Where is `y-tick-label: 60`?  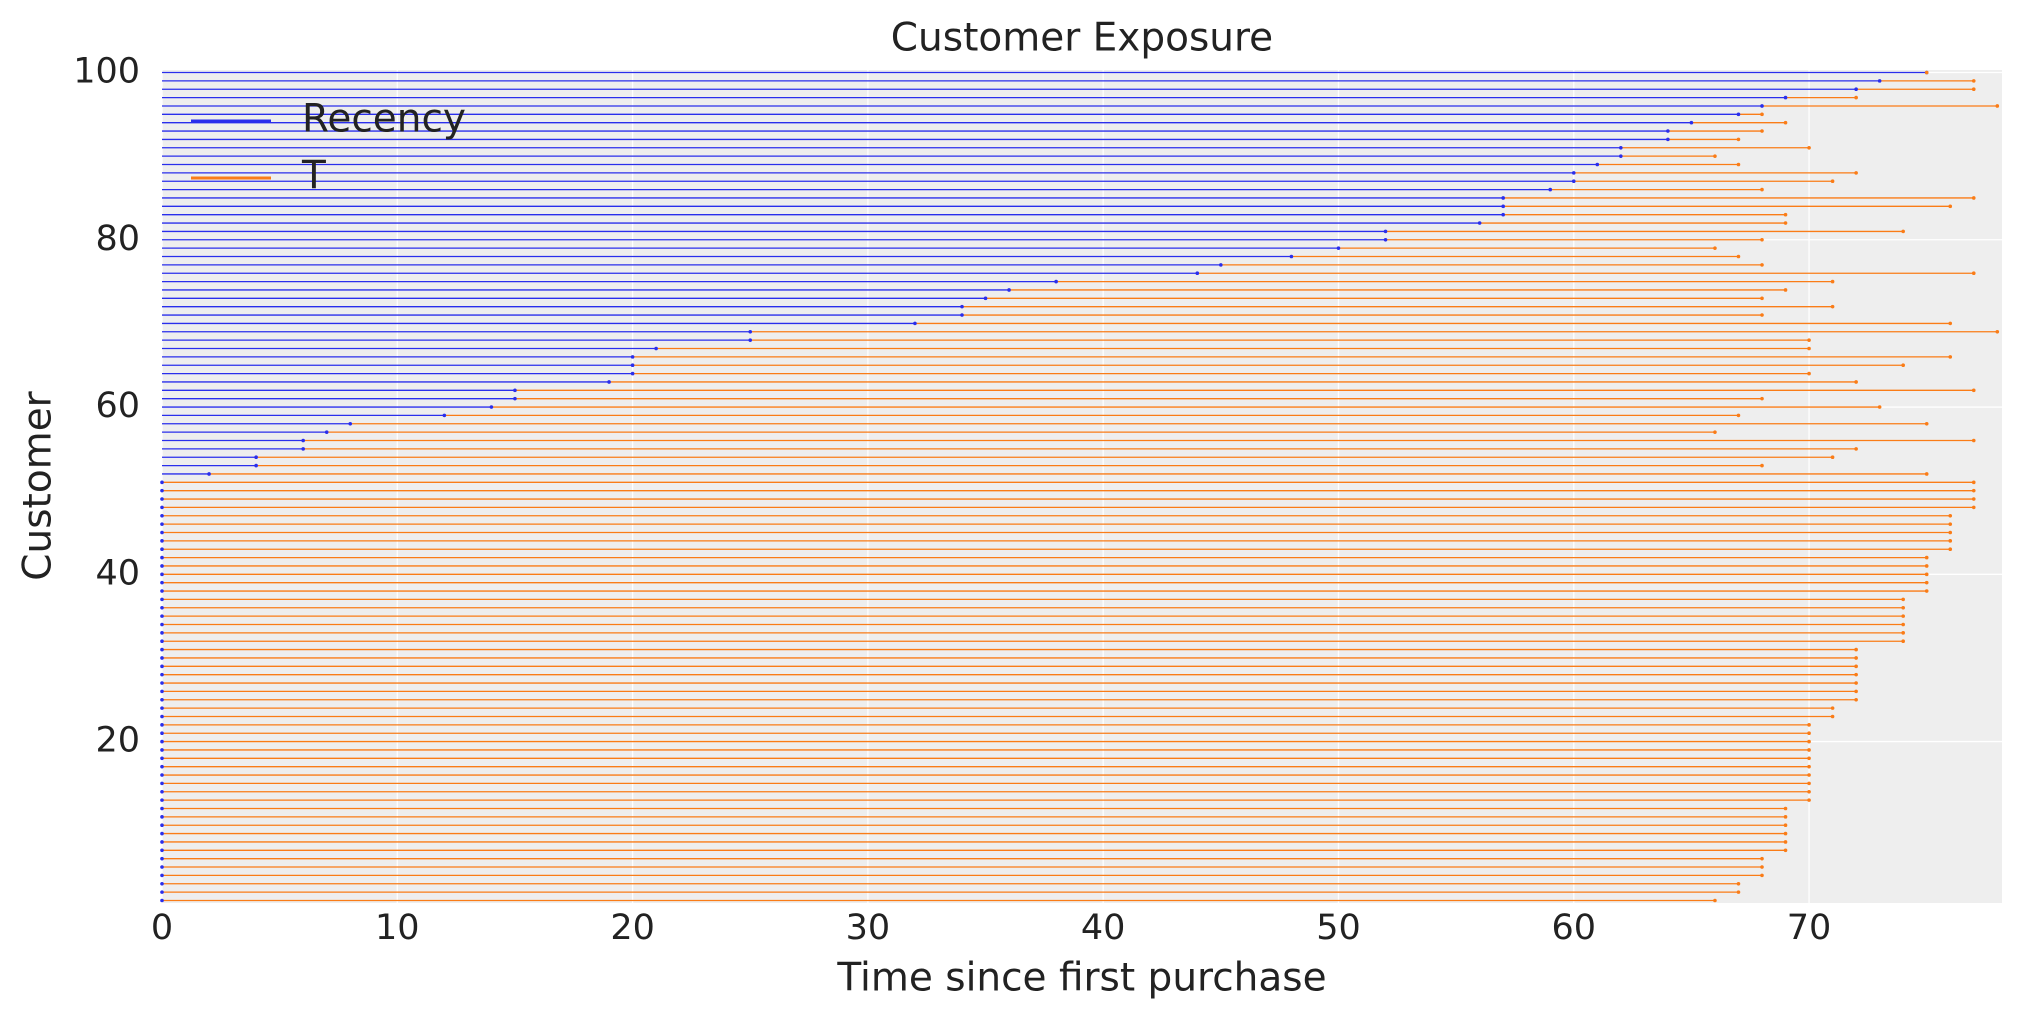 y-tick-label: 60 is located at coordinates (117, 406).